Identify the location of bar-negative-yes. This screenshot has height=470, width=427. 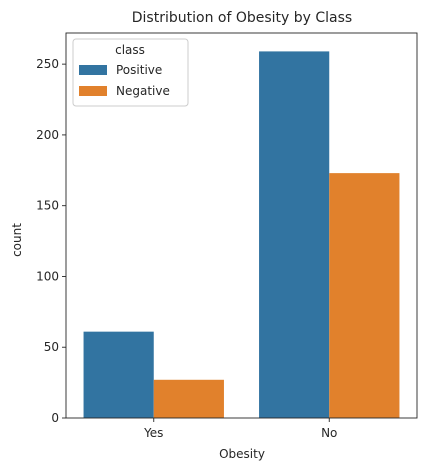
(188, 398).